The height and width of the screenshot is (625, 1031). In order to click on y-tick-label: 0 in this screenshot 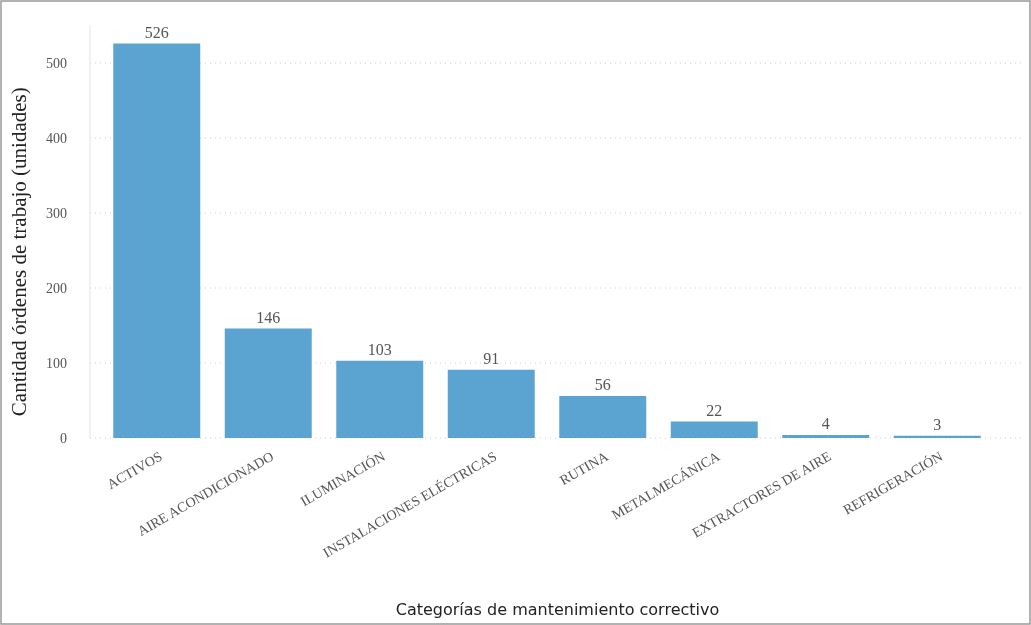, I will do `click(63, 438)`.